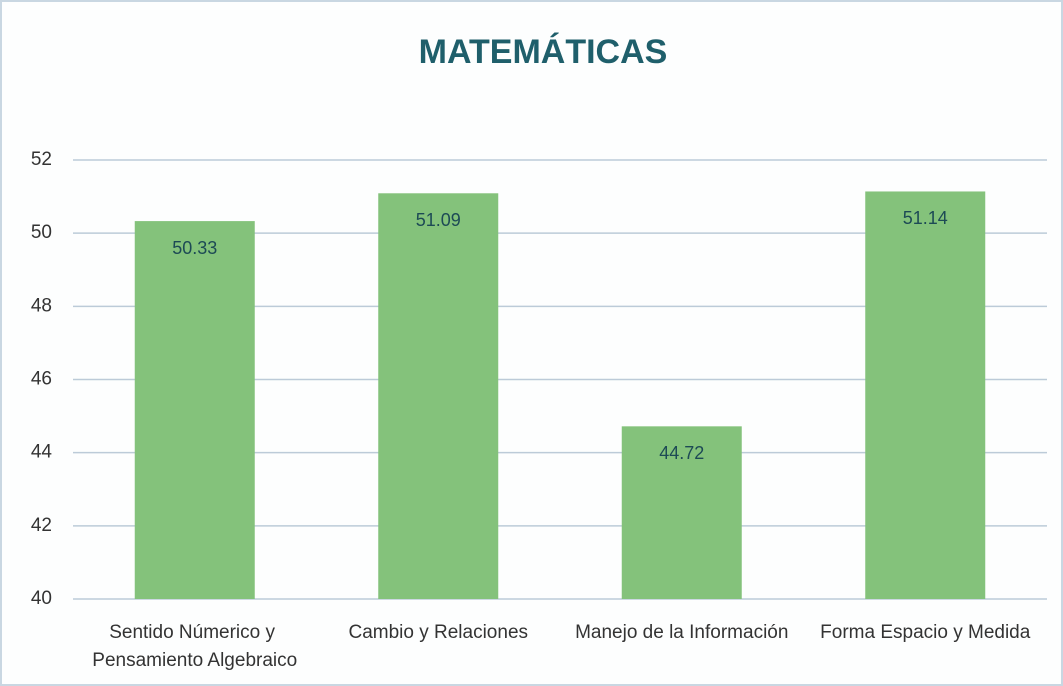 The width and height of the screenshot is (1063, 686). What do you see at coordinates (438, 632) in the screenshot?
I see `x-tick-label: Cambio y Relaciones` at bounding box center [438, 632].